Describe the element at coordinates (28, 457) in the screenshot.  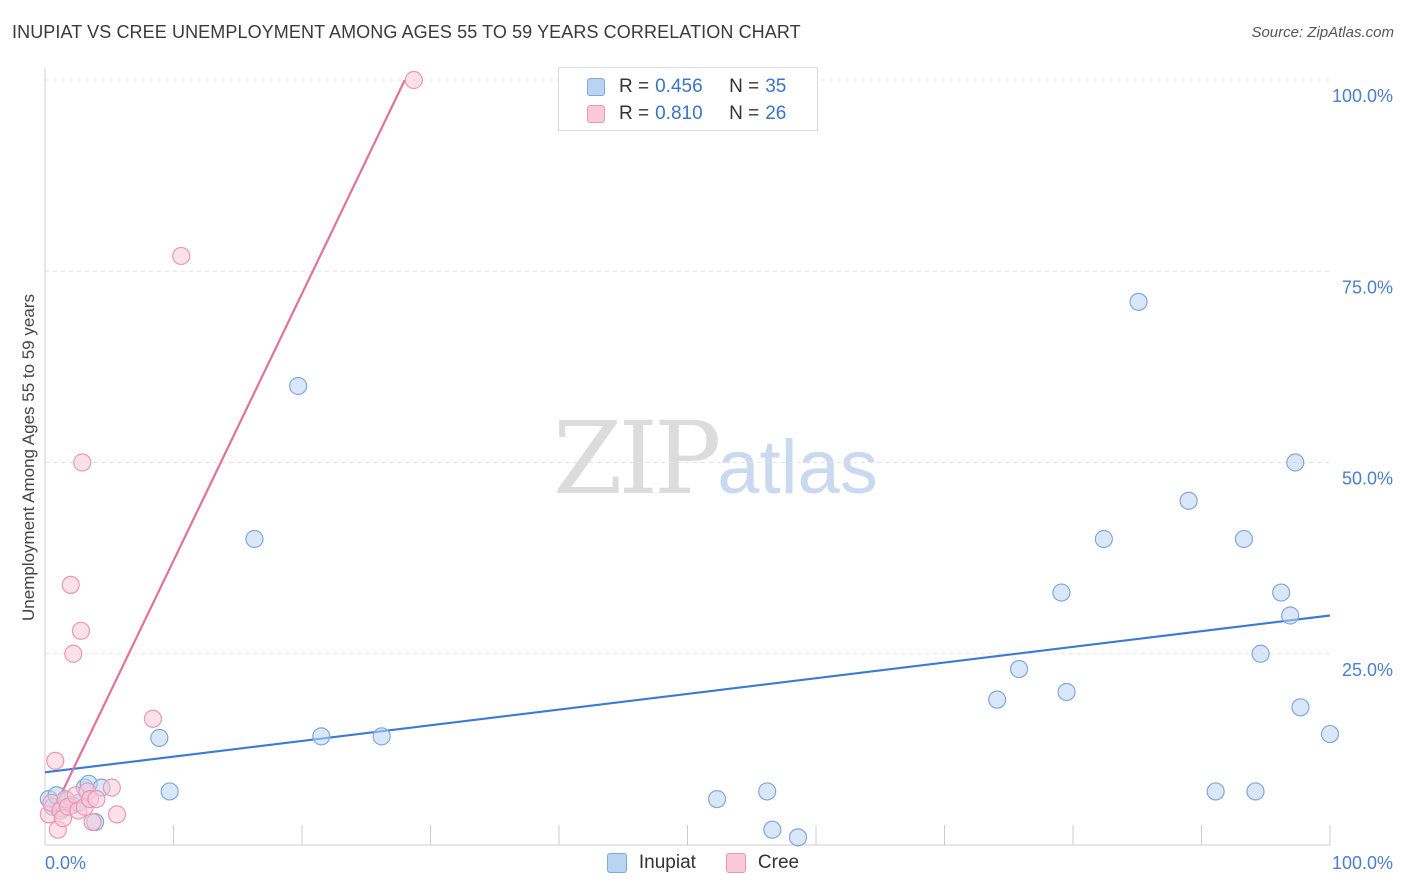
I see `y-axis-title: Unemployment Among Ages 55 to 59 years` at that location.